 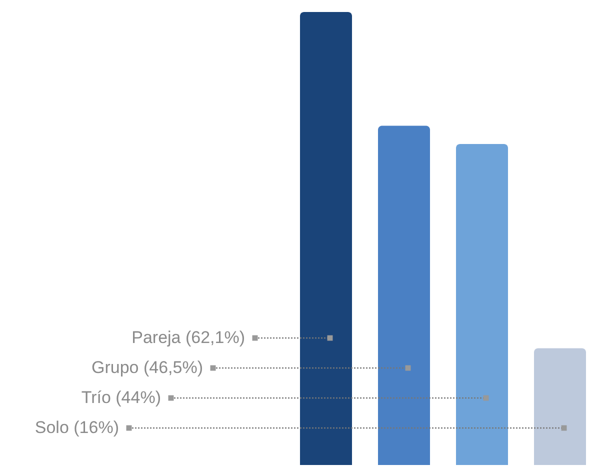 I want to click on data-label: Trío (44%), so click(x=121, y=397).